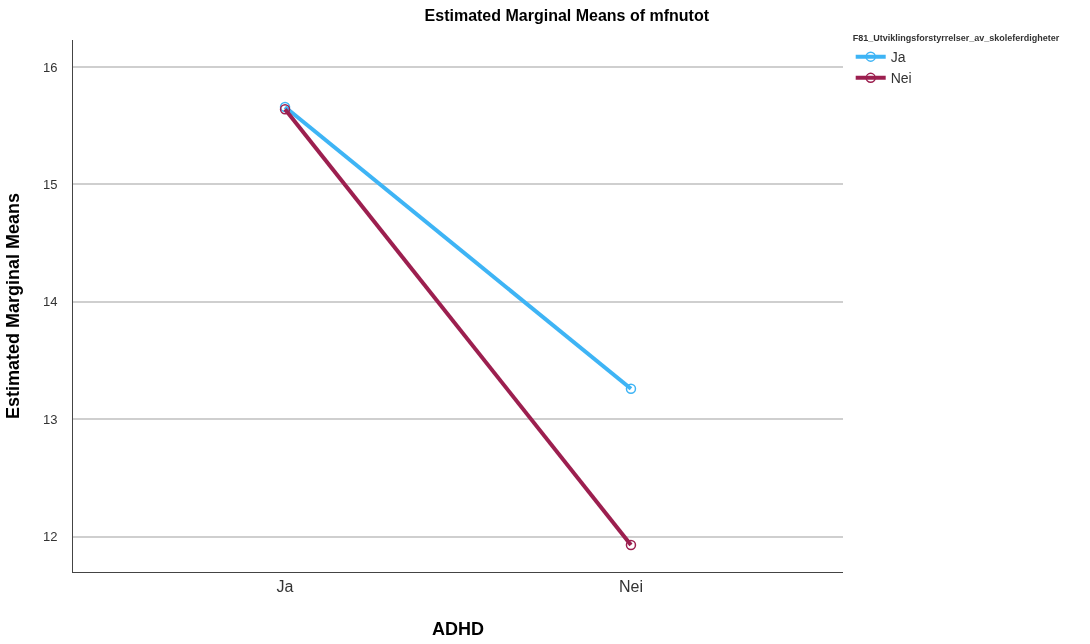  Describe the element at coordinates (50, 537) in the screenshot. I see `y-tick-label: 12` at that location.